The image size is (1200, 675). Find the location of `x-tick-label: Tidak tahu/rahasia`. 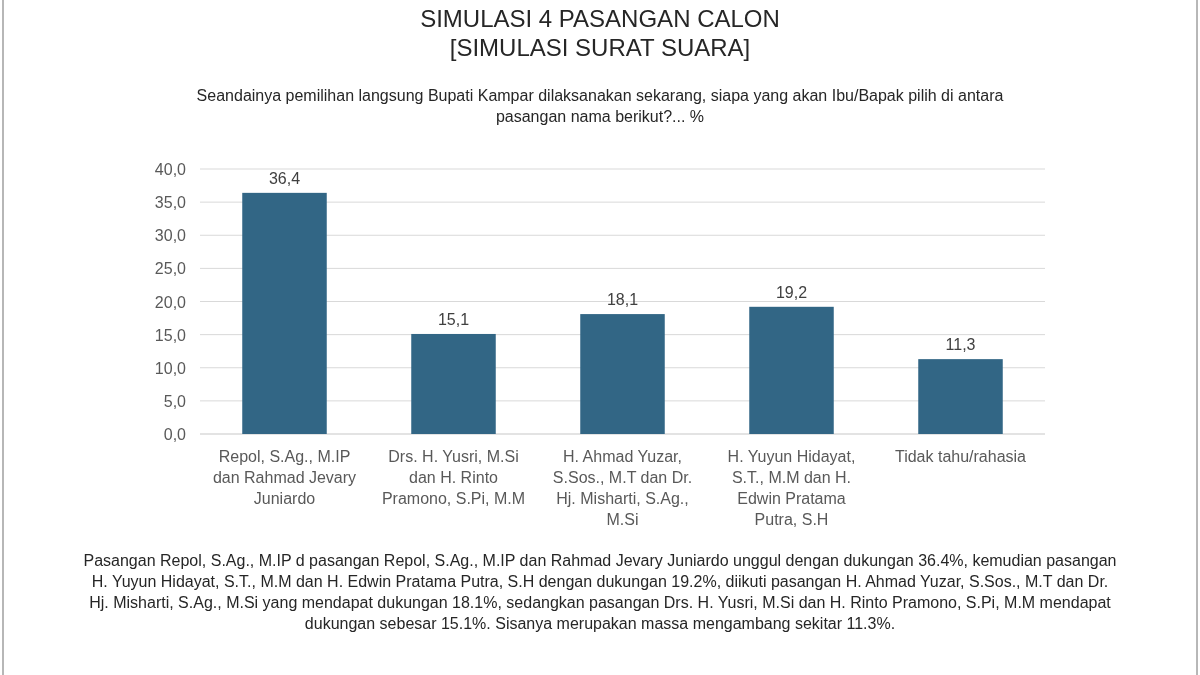

x-tick-label: Tidak tahu/rahasia is located at coordinates (960, 456).